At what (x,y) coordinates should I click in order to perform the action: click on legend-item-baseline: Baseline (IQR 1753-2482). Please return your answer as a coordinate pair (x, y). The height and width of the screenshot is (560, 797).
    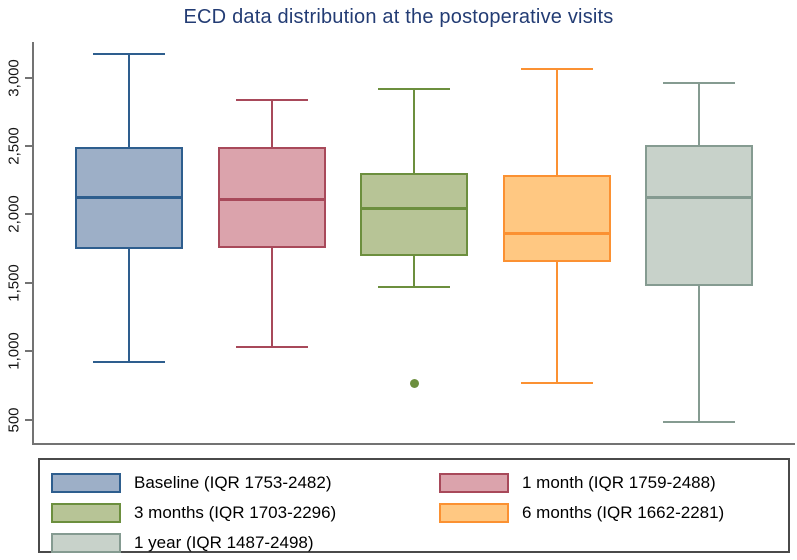
    Looking at the image, I should click on (245, 483).